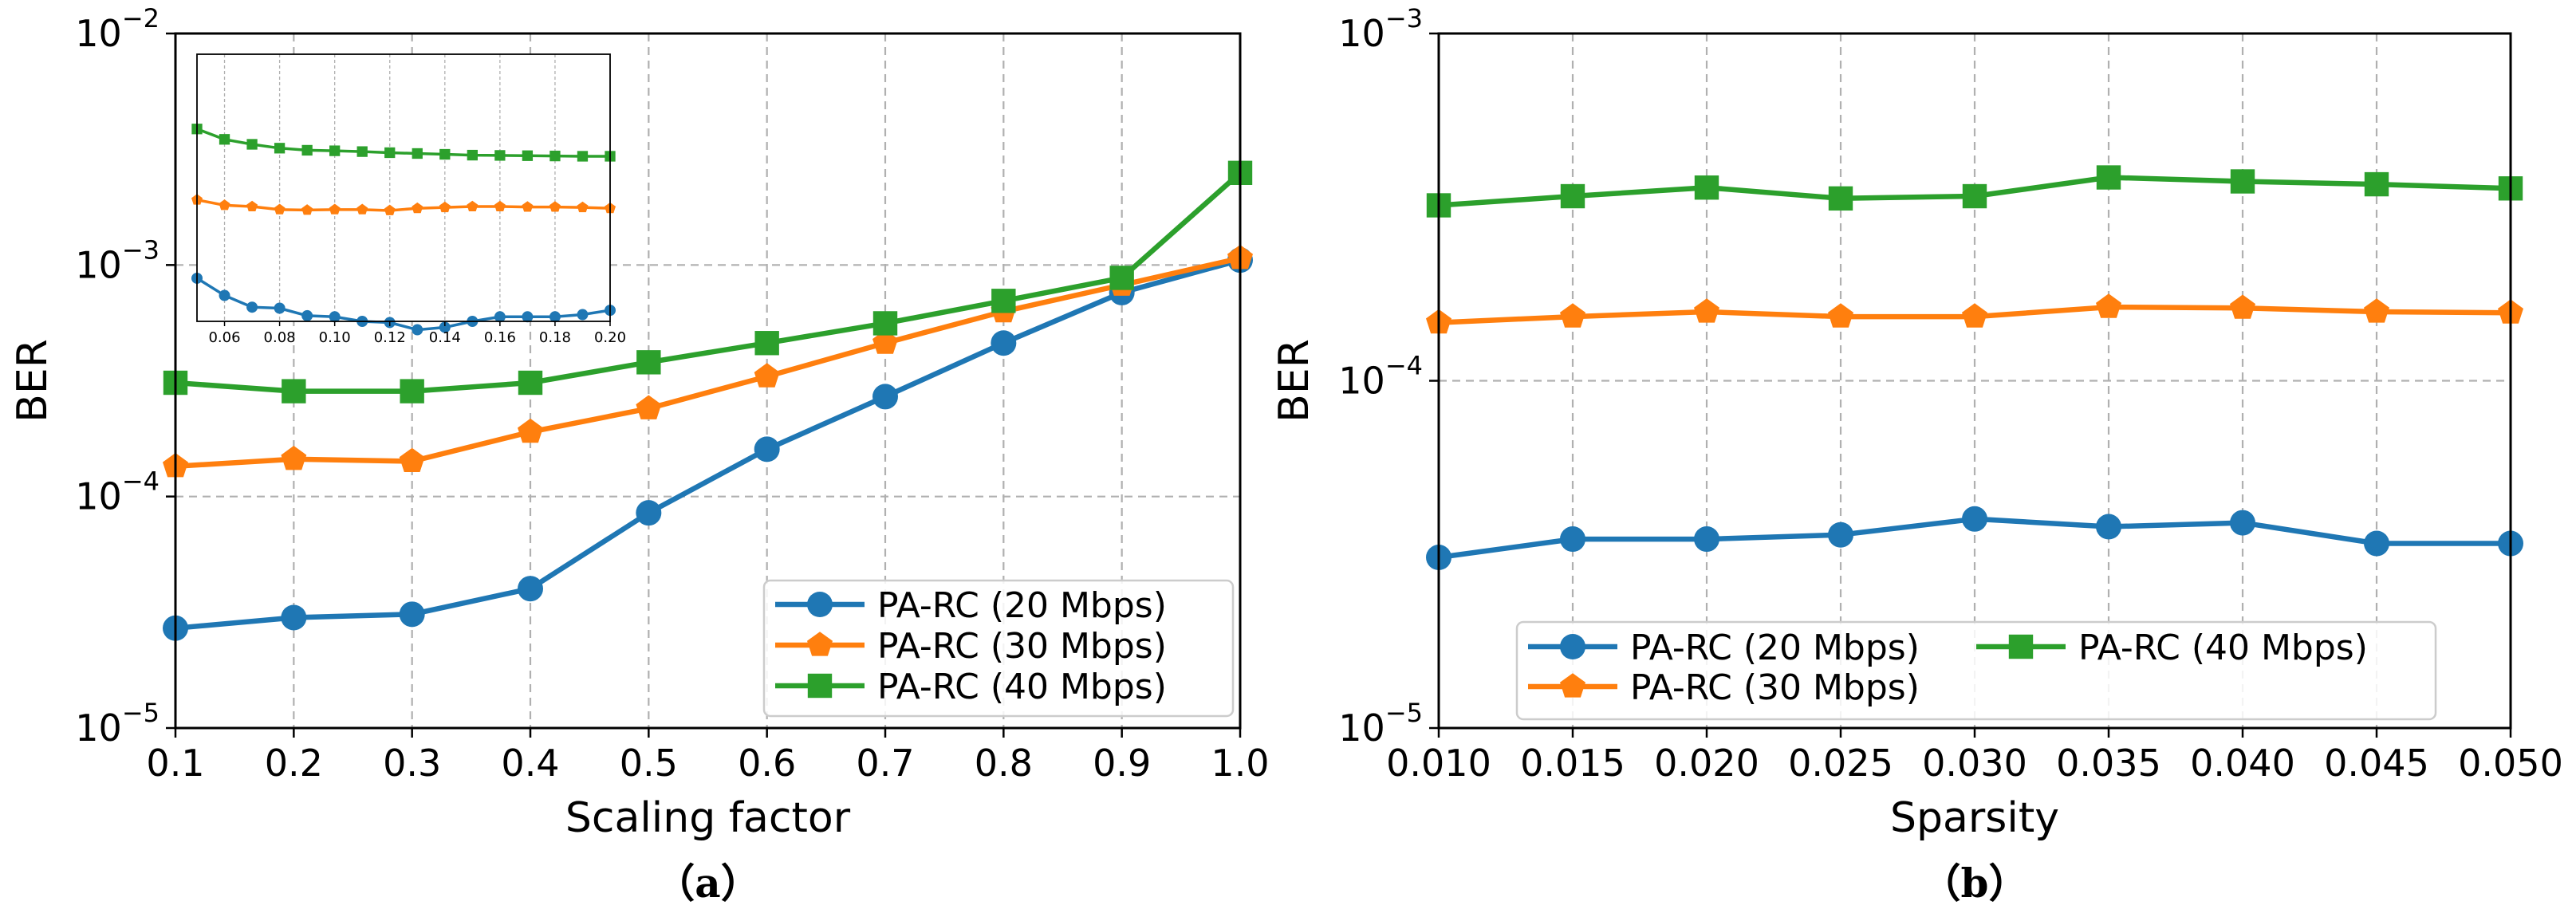  I want to click on x-tick-label: 0.3, so click(412, 763).